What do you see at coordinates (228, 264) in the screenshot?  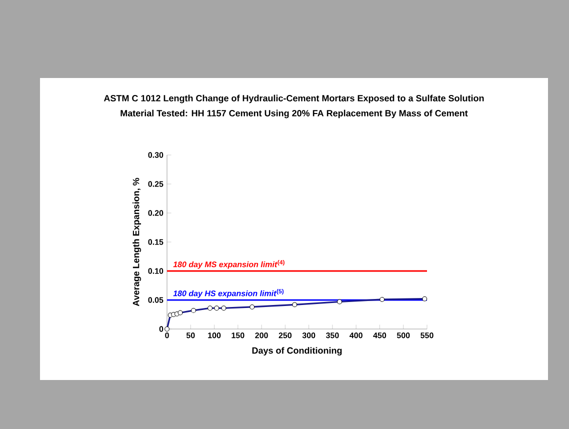 I see `ref-line-label: 180 day MS expansion limit$^{(4)}$` at bounding box center [228, 264].